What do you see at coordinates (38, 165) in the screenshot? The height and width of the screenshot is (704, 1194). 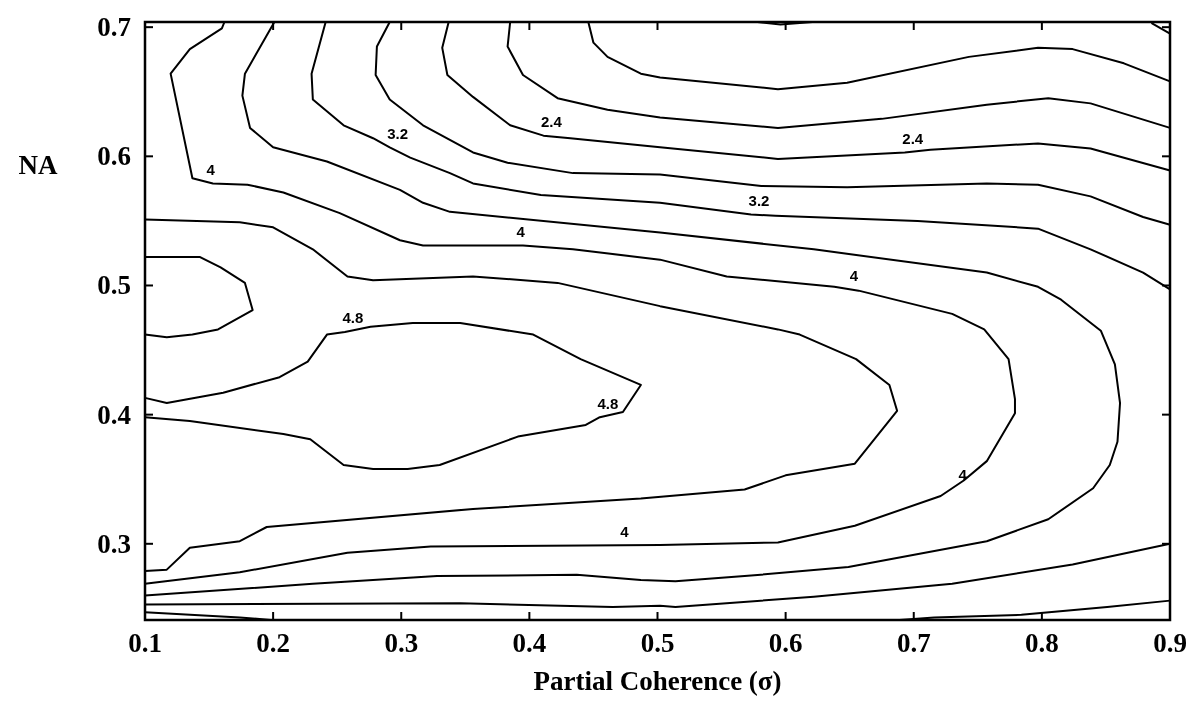 I see `y-axis-title: NA` at bounding box center [38, 165].